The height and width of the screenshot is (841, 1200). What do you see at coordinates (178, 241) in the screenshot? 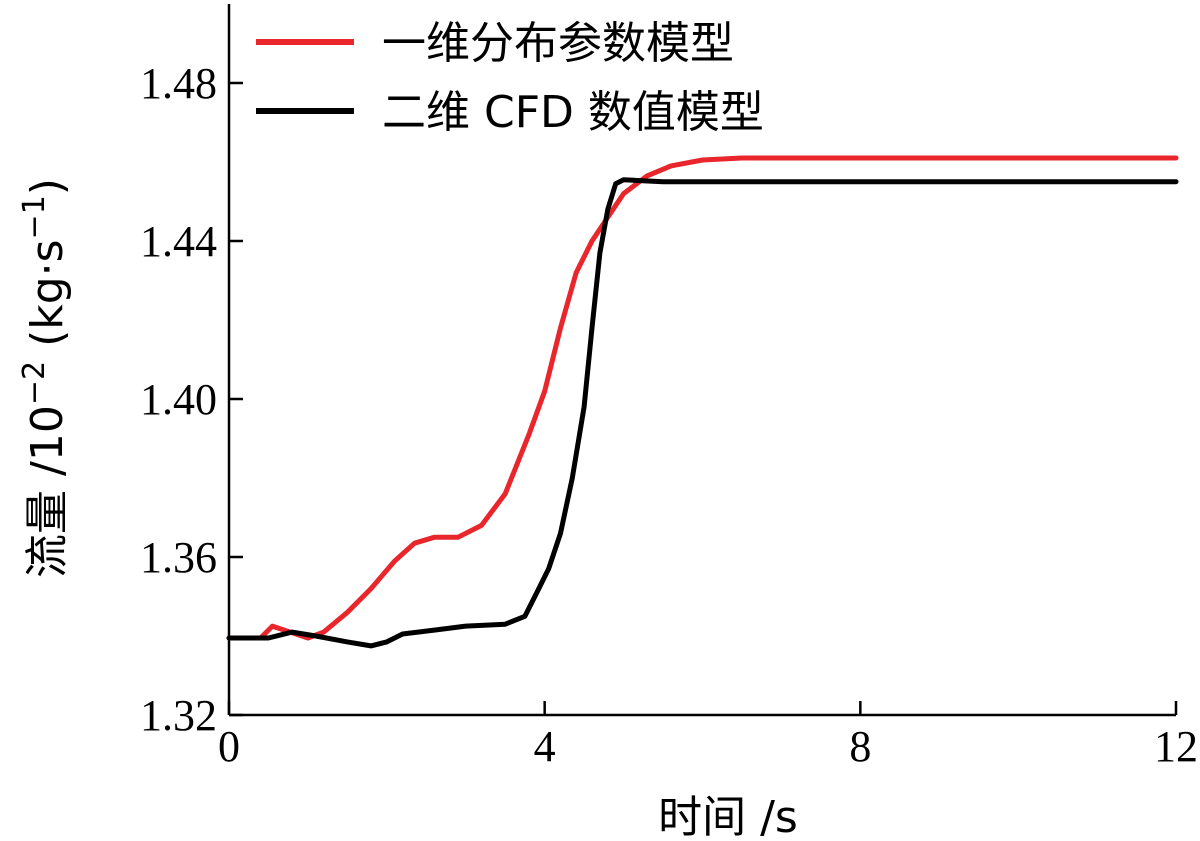
I see `y-tick-label: 1.44` at bounding box center [178, 241].